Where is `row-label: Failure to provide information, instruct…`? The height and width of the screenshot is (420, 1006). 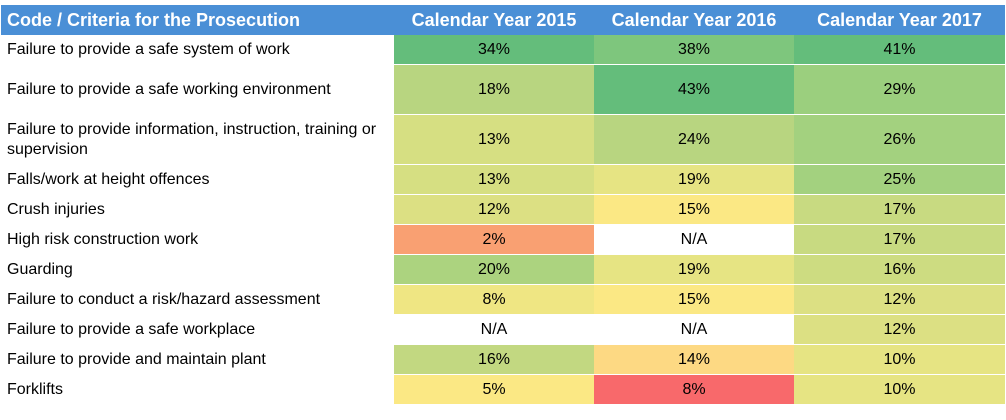 row-label: Failure to provide information, instruct… is located at coordinates (197, 139).